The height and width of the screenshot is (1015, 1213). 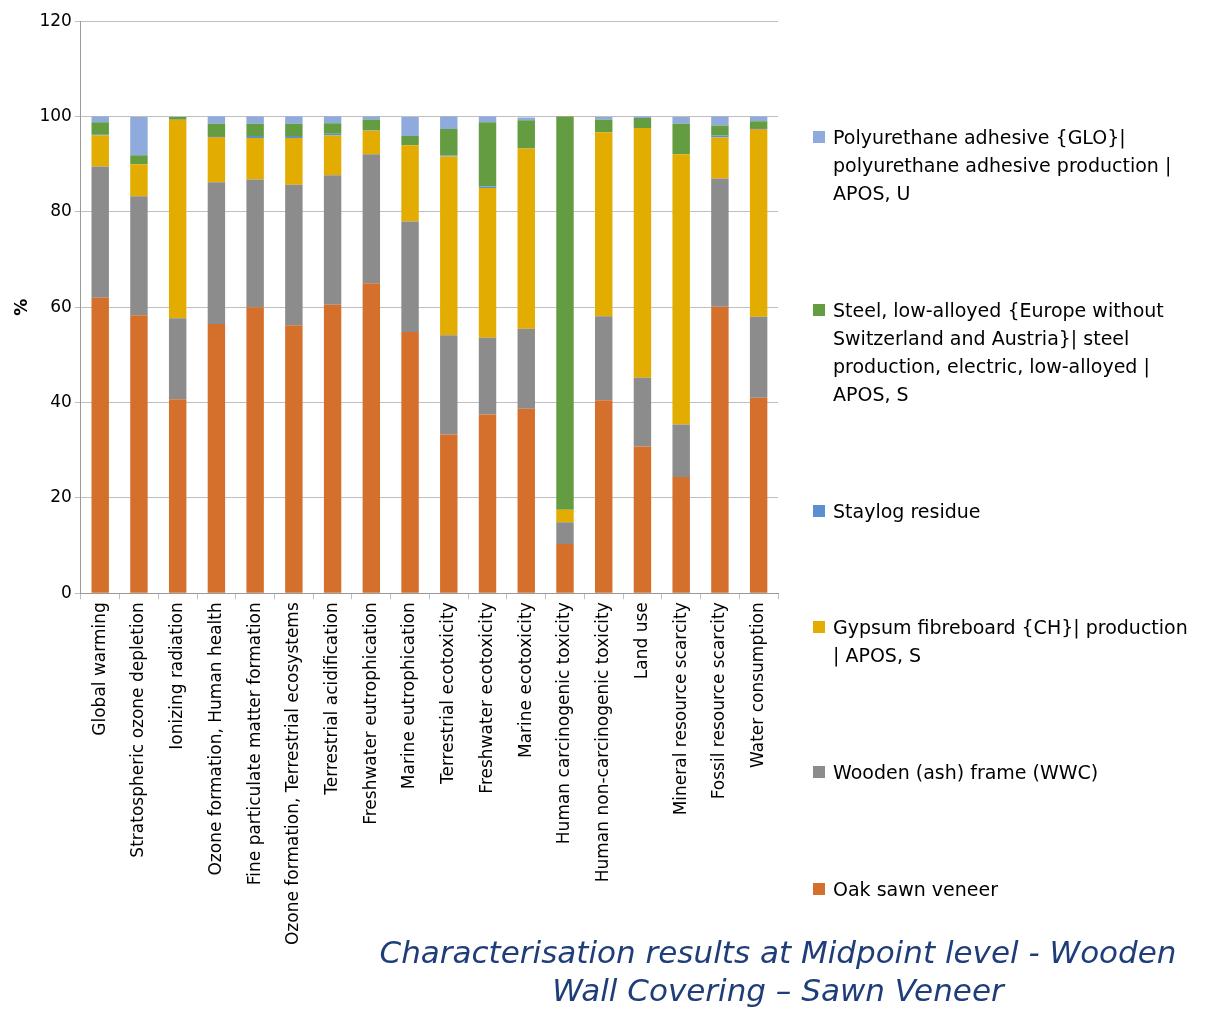 I want to click on x-tick-label: Freshwater ecotoxicity, so click(x=485, y=698).